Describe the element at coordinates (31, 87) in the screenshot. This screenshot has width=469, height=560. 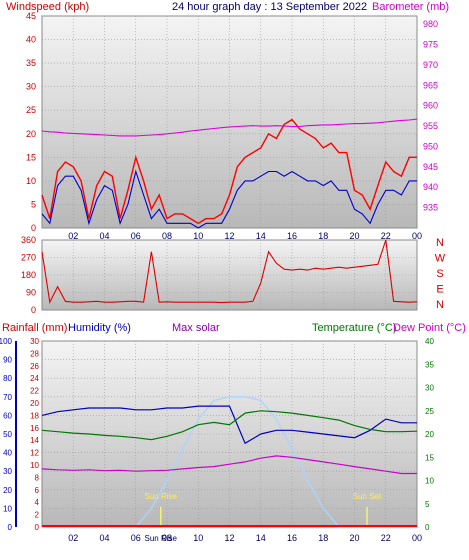
I see `windspeed-tick-label: 30` at that location.